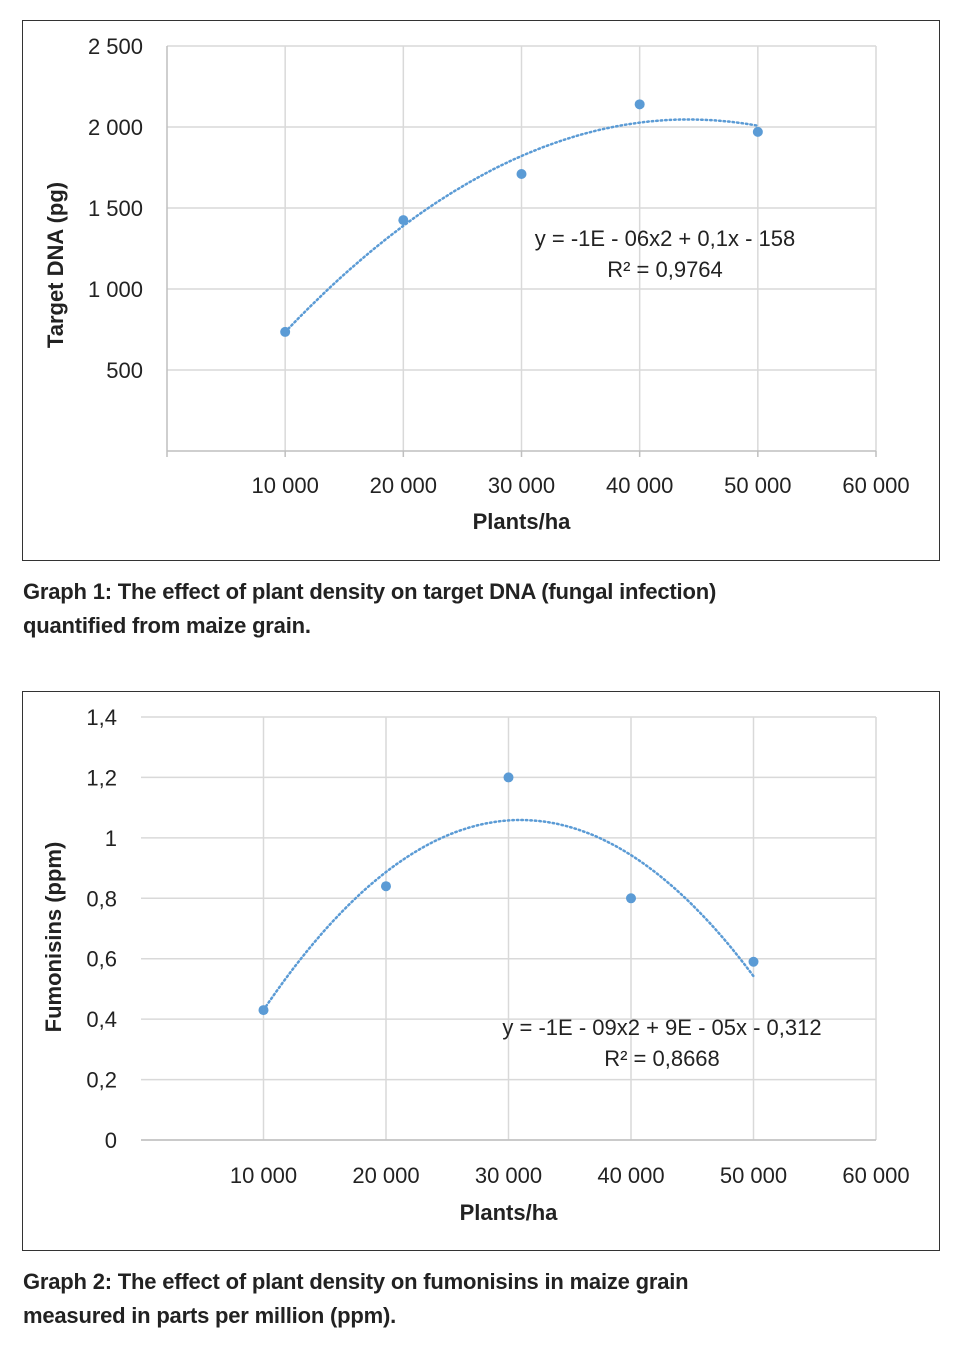 The width and height of the screenshot is (960, 1355). Describe the element at coordinates (209, 1315) in the screenshot. I see `caption-line: measured in parts per million (ppm).` at that location.